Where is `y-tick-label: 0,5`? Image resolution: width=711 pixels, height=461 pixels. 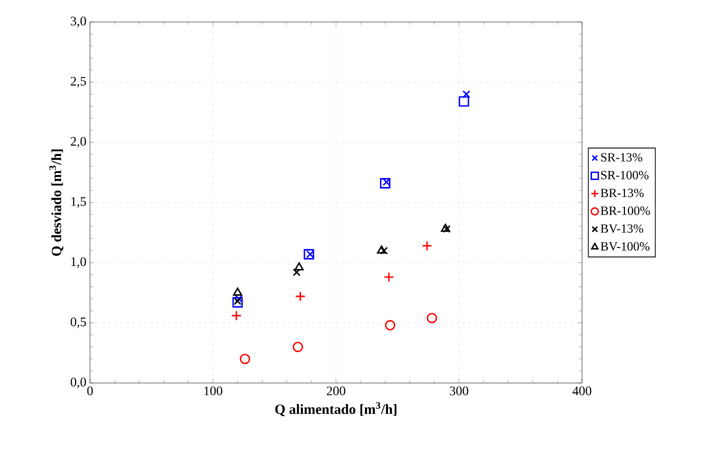
y-tick-label: 0,5 is located at coordinates (78, 323).